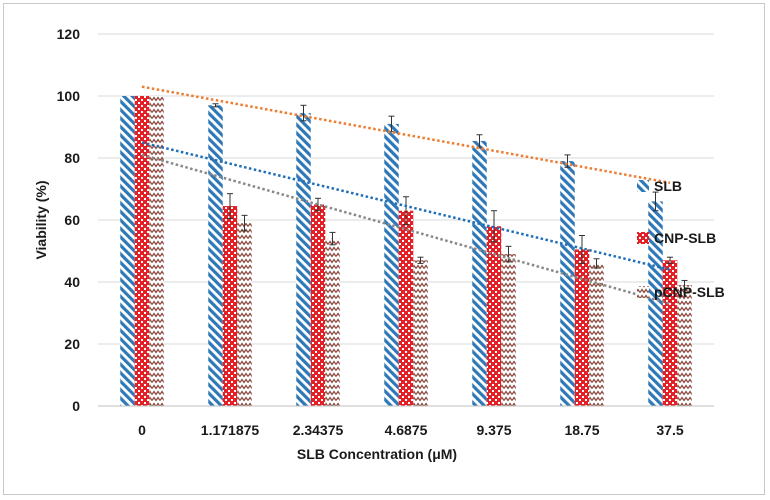 This screenshot has width=770, height=500. Describe the element at coordinates (581, 430) in the screenshot. I see `x-tick-label: 18.75` at that location.